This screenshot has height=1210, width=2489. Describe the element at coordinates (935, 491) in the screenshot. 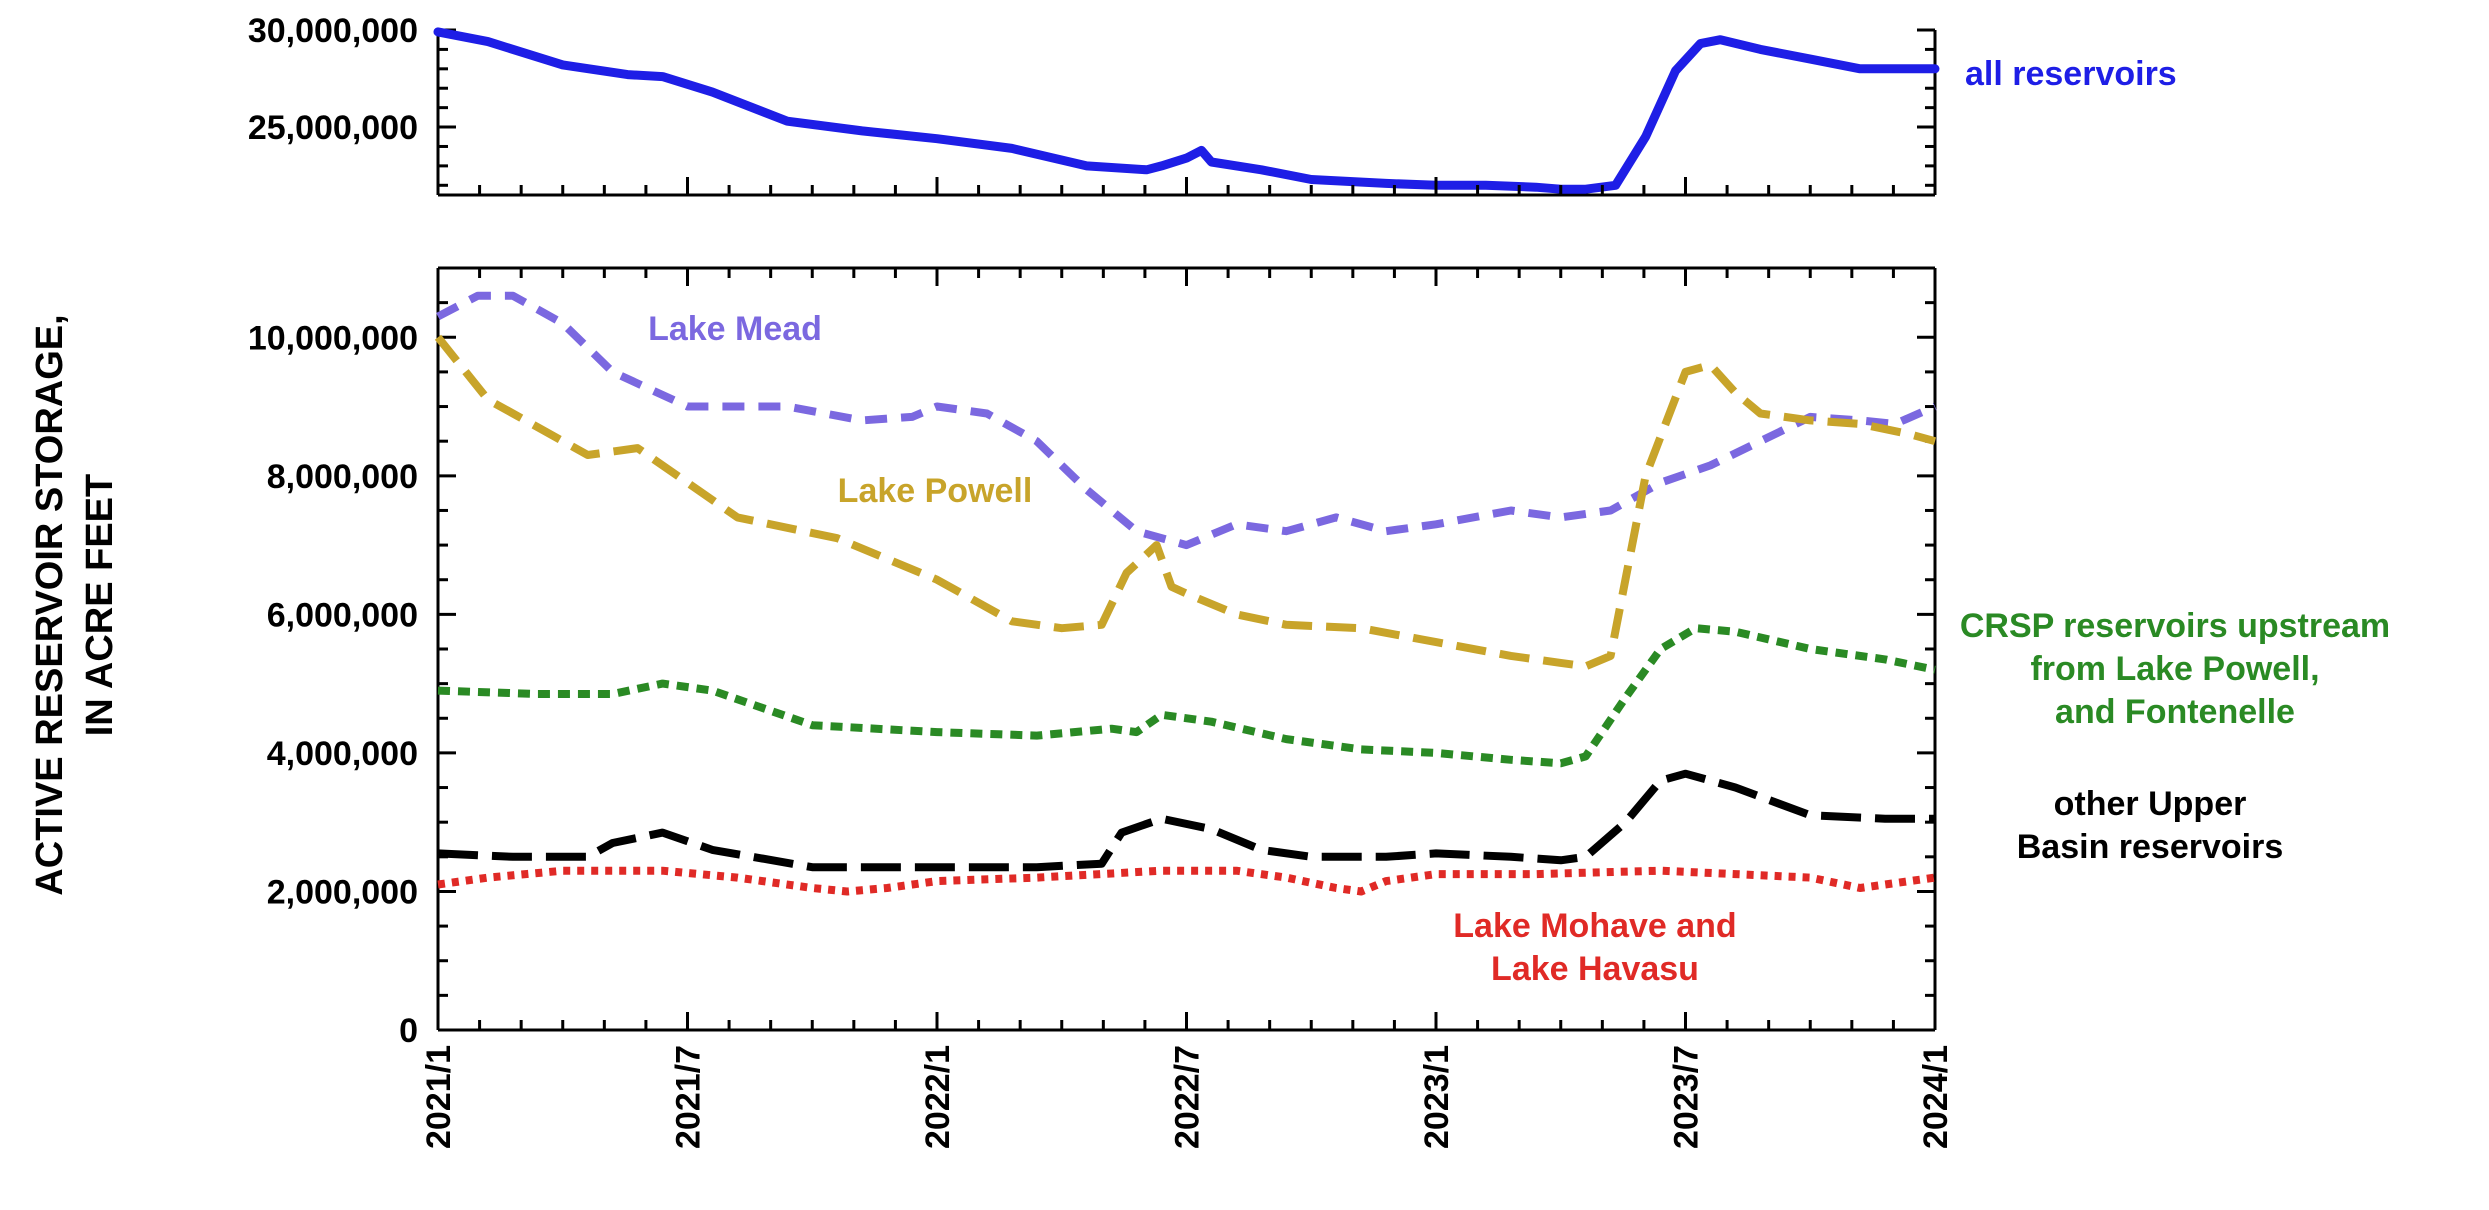

I see `series-label-lake-powell-line-1: Lake Powell` at that location.